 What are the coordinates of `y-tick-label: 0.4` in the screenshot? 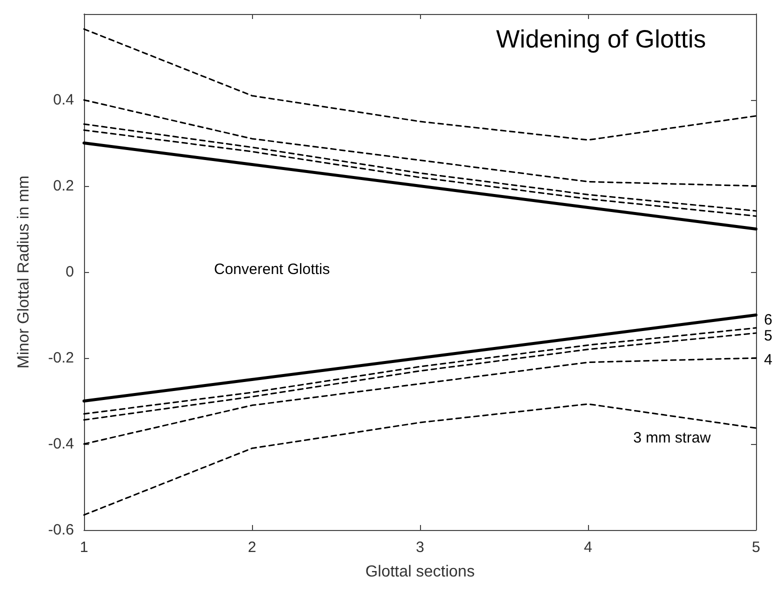 It's located at (63, 100).